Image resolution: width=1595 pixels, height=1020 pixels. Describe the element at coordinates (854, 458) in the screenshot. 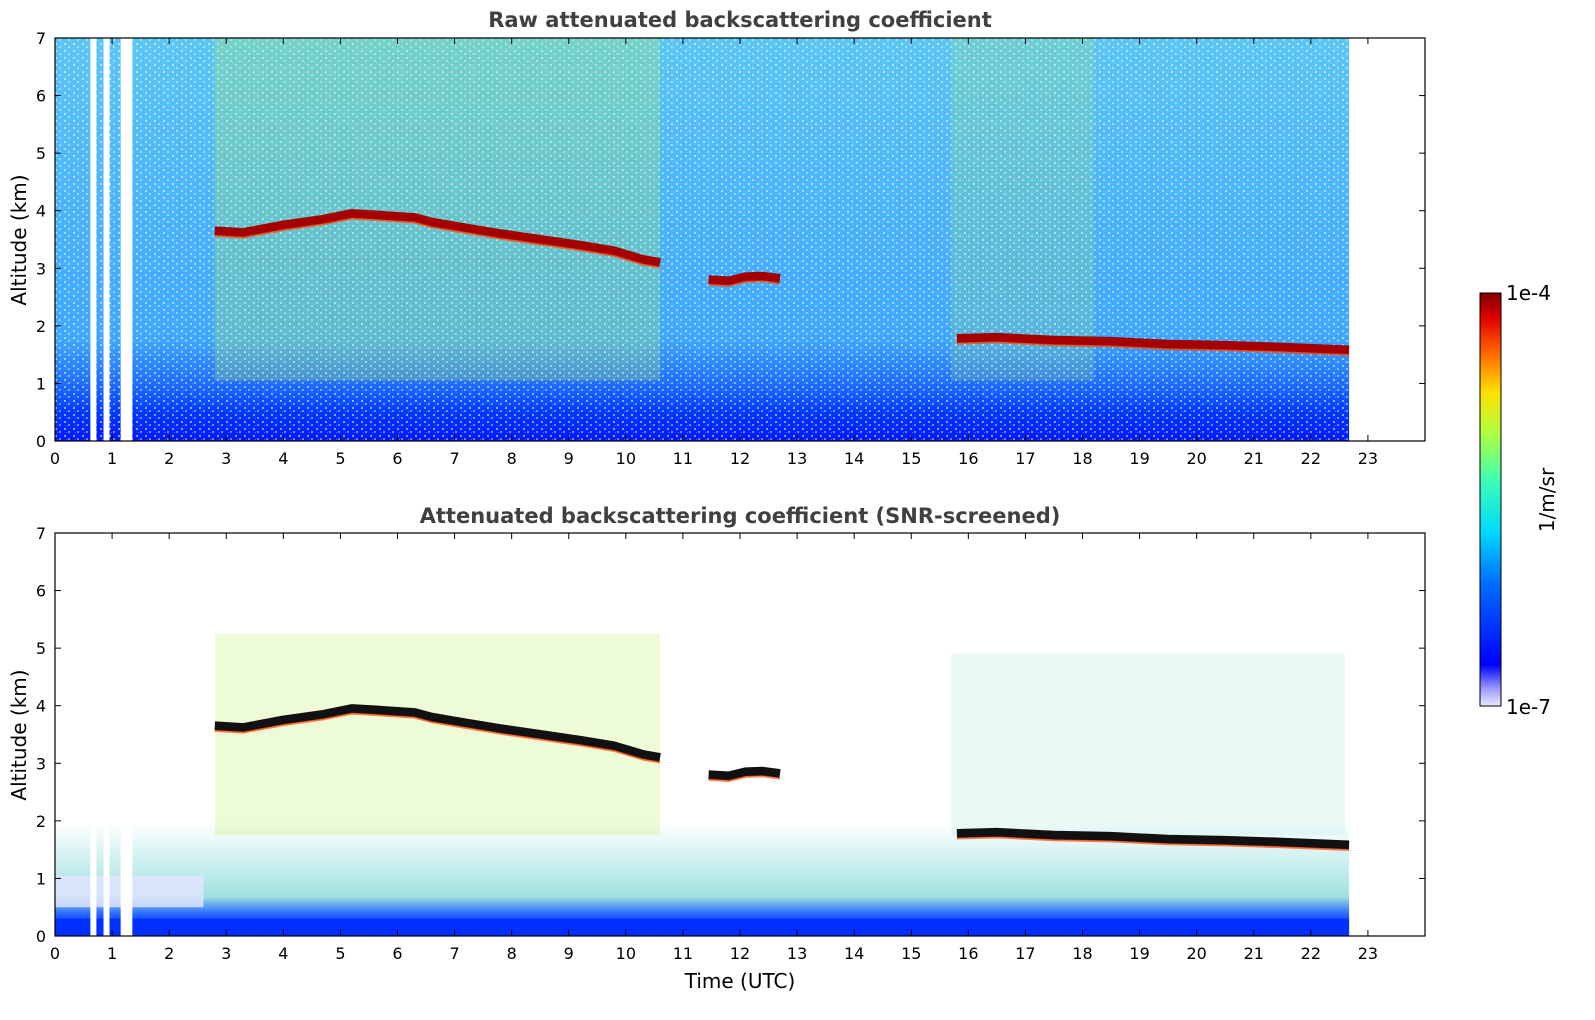

I see `x-tick-label: 14` at that location.